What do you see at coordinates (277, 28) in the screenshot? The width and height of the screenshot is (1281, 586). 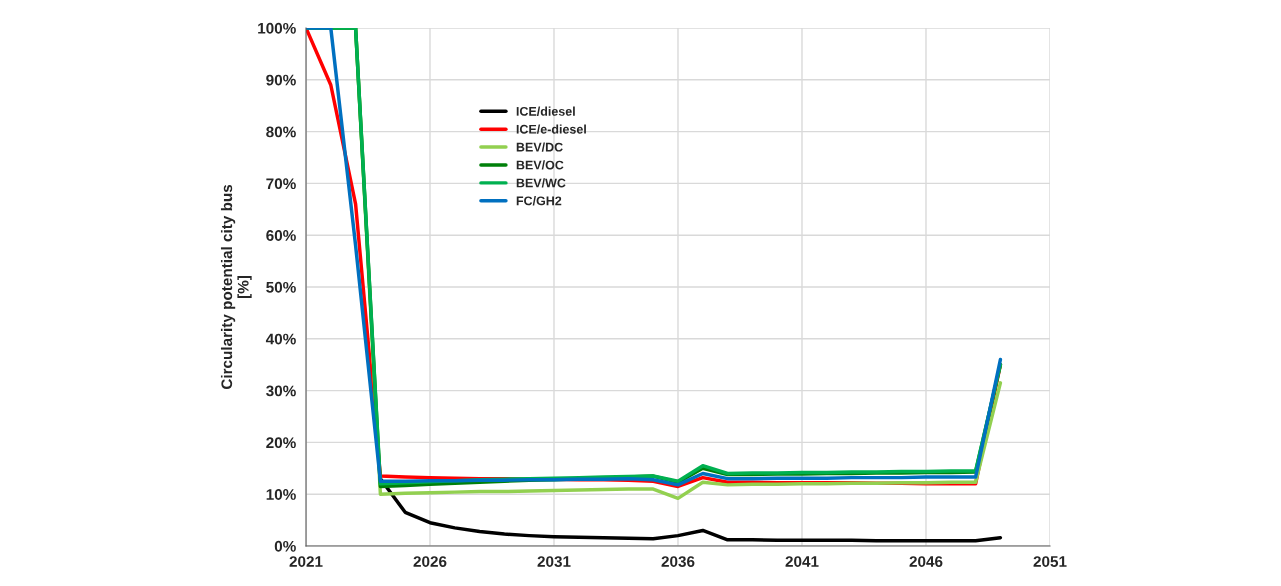 I see `y-tick-label: 100%` at bounding box center [277, 28].